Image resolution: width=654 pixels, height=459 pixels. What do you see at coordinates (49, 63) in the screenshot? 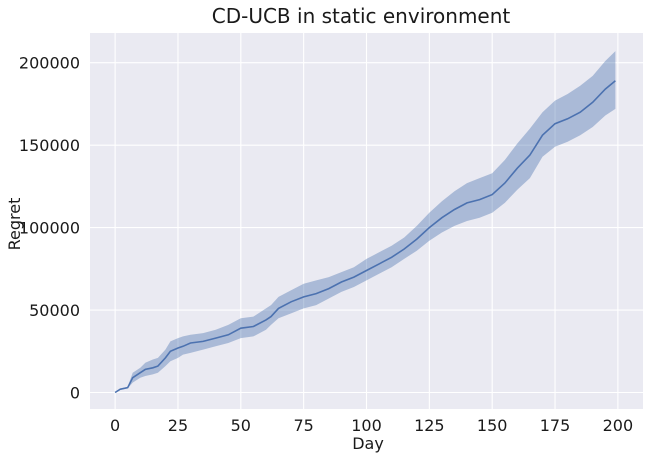
I see `y-tick-label: 200000` at bounding box center [49, 63].